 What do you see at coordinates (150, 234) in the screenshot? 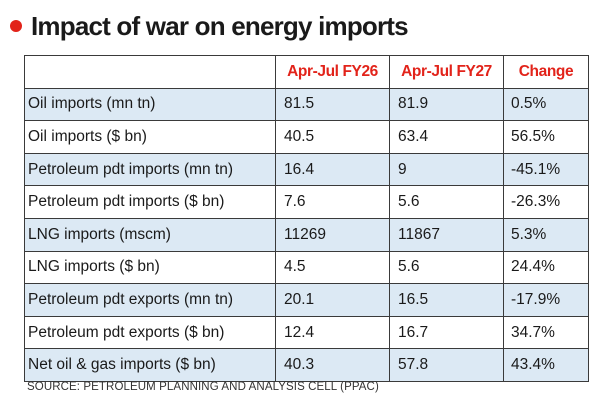
I see `row-label: LNG imports (mscm)` at bounding box center [150, 234].